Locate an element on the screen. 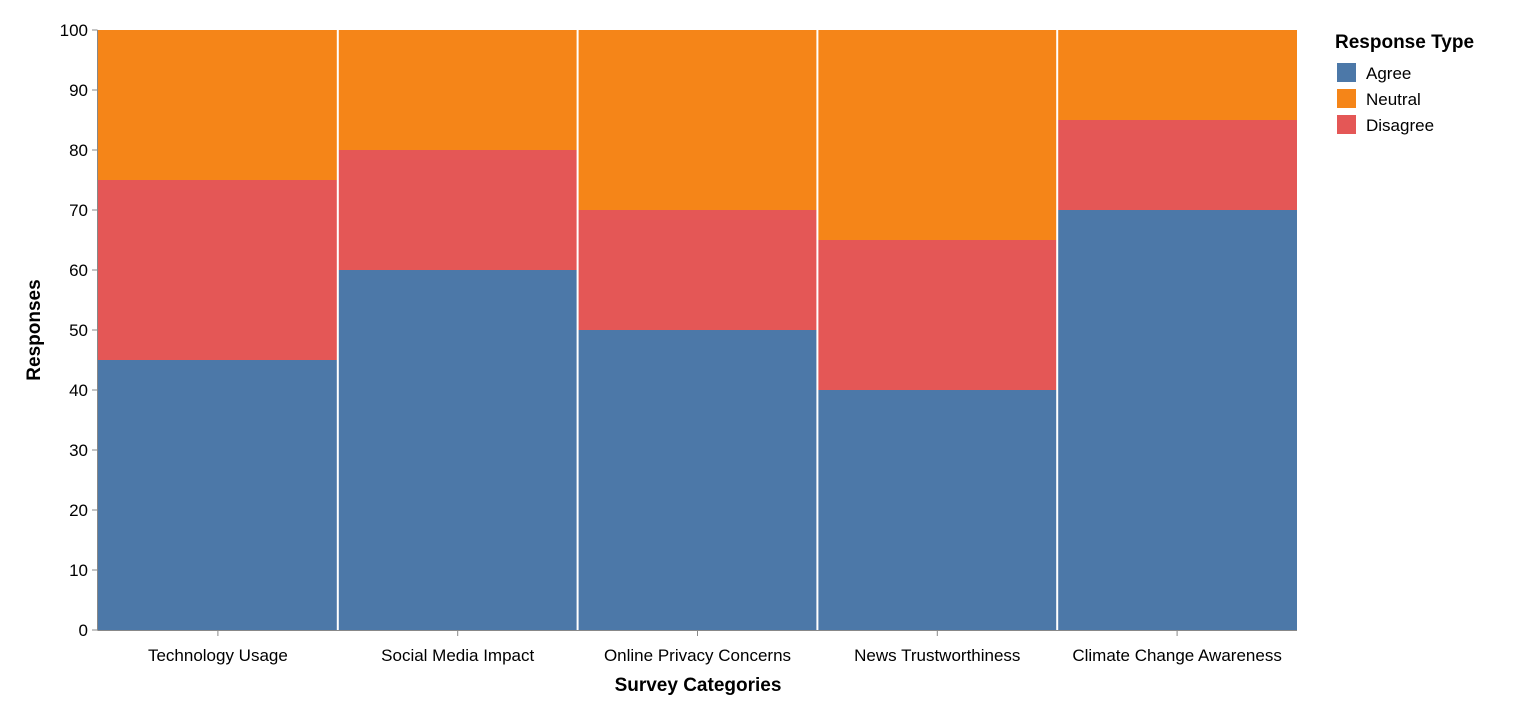 This screenshot has height=714, width=1516. bar-social-media-impact-agree is located at coordinates (457, 450).